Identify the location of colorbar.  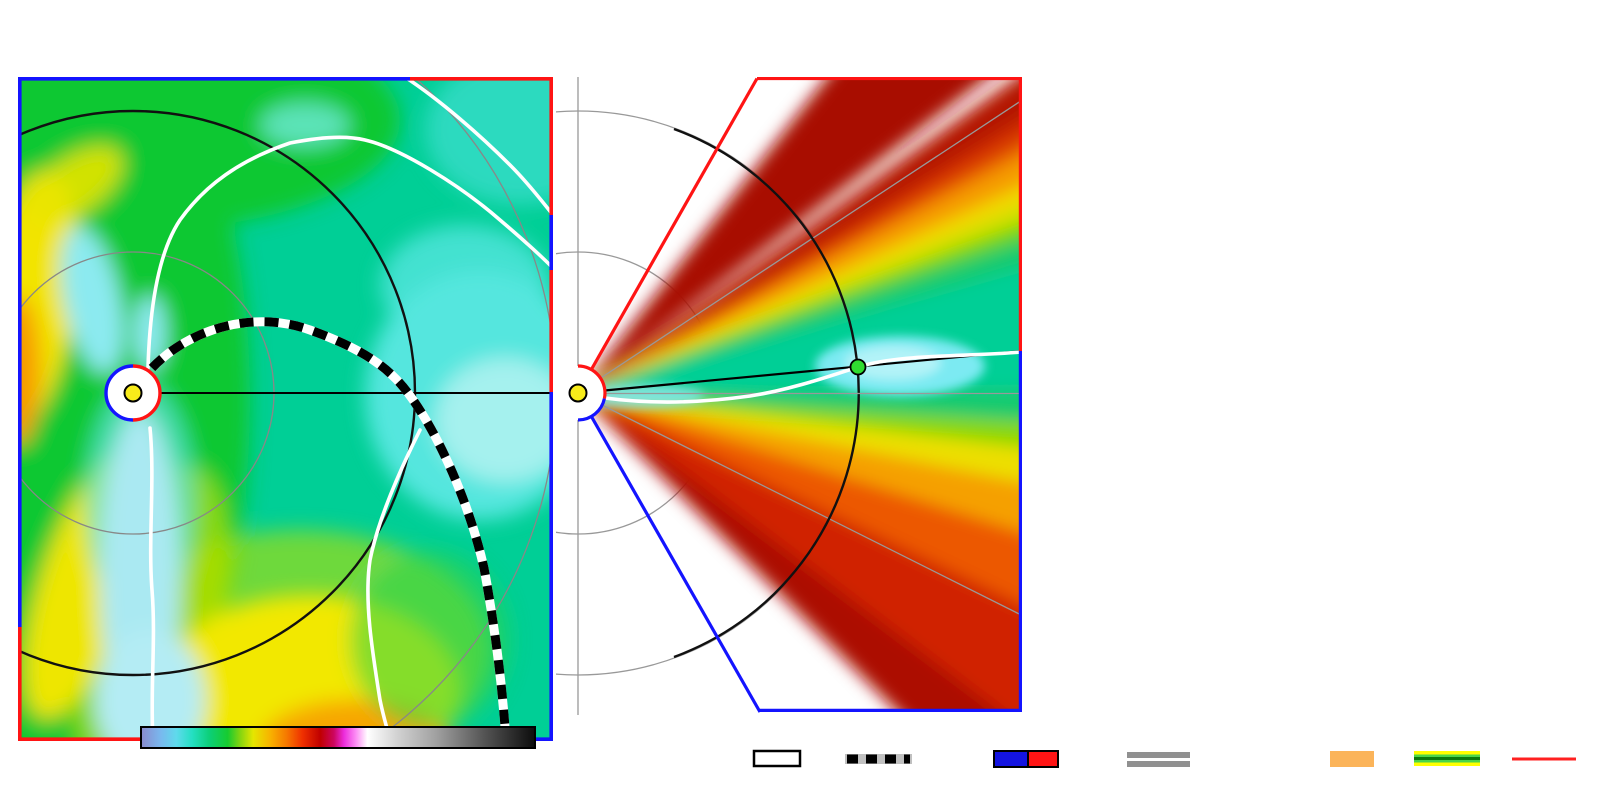
(338, 737).